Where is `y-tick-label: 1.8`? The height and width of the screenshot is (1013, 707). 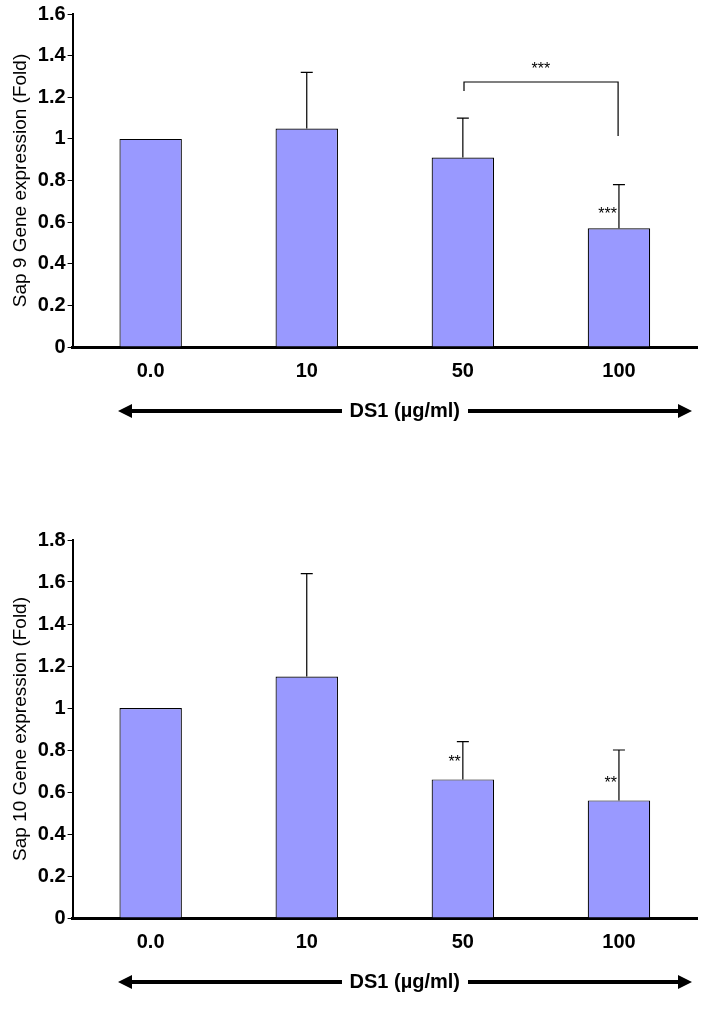
y-tick-label: 1.8 is located at coordinates (51, 538).